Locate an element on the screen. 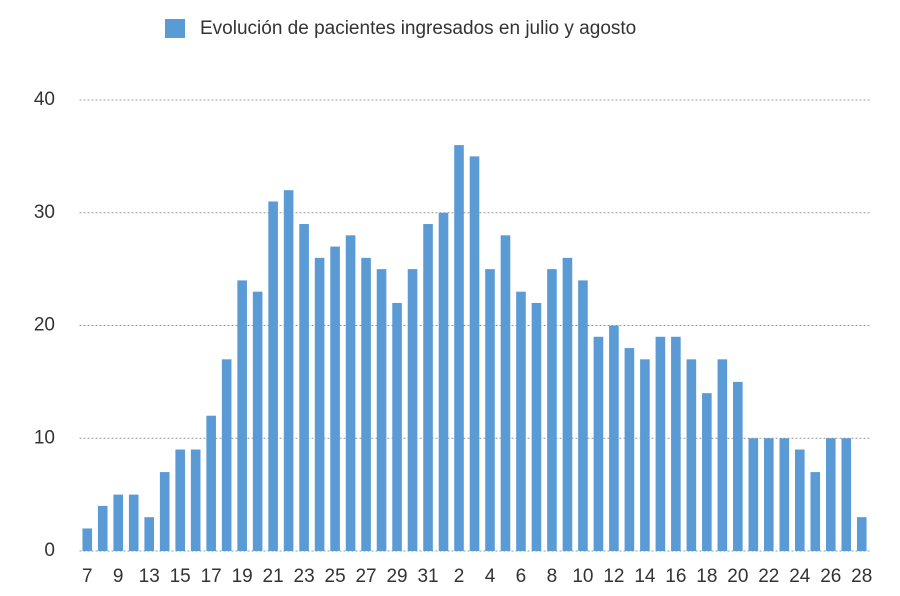 The image size is (900, 596). x-tick-label: 16 is located at coordinates (675, 576).